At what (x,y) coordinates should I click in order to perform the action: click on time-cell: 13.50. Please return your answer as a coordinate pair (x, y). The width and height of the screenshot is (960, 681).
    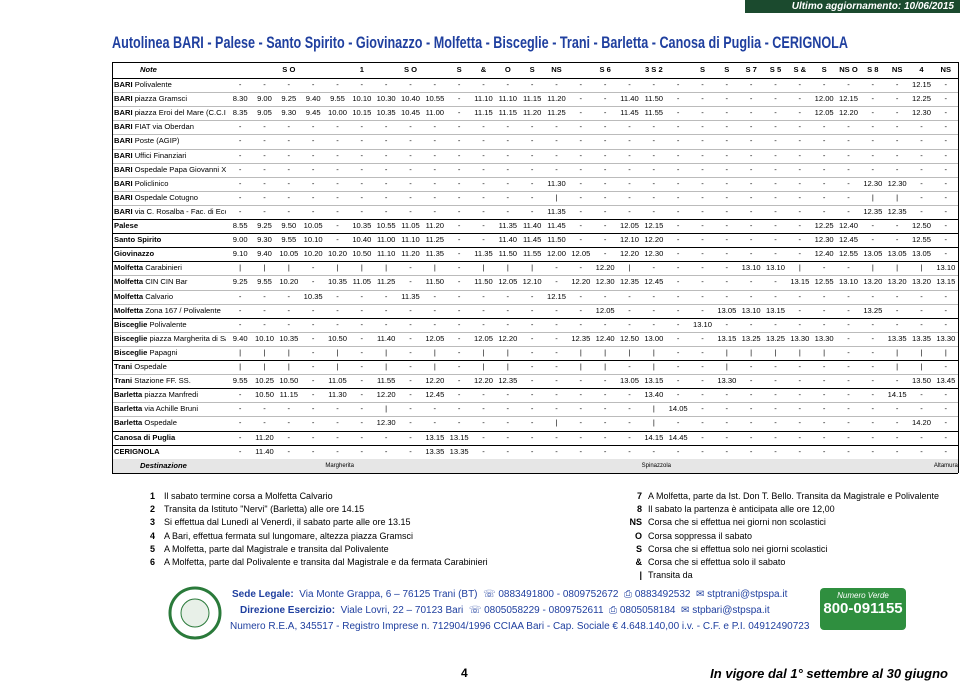
    Looking at the image, I should click on (921, 381).